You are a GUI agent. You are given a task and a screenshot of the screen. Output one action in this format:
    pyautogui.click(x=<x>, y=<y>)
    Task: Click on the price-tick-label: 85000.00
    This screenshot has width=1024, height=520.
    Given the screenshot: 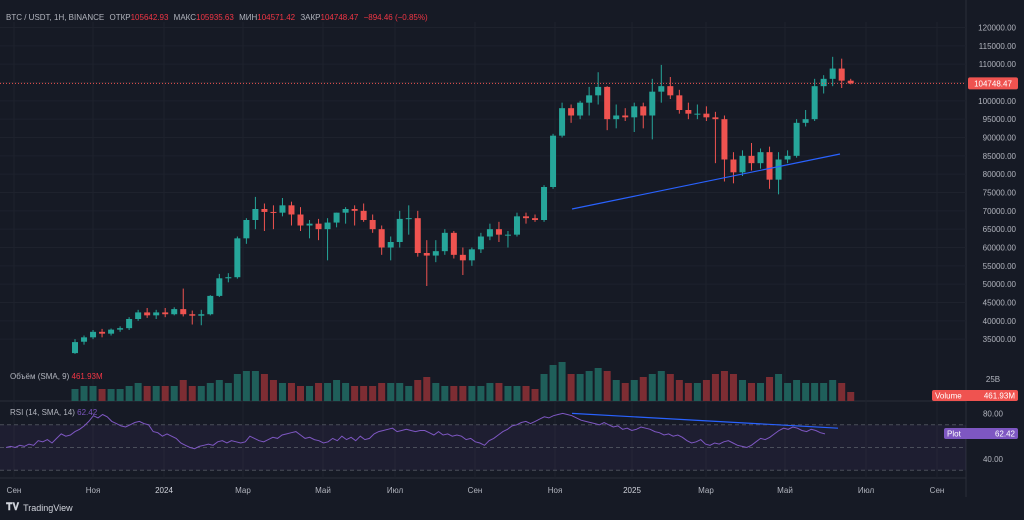 What is the action you would take?
    pyautogui.click(x=1000, y=156)
    